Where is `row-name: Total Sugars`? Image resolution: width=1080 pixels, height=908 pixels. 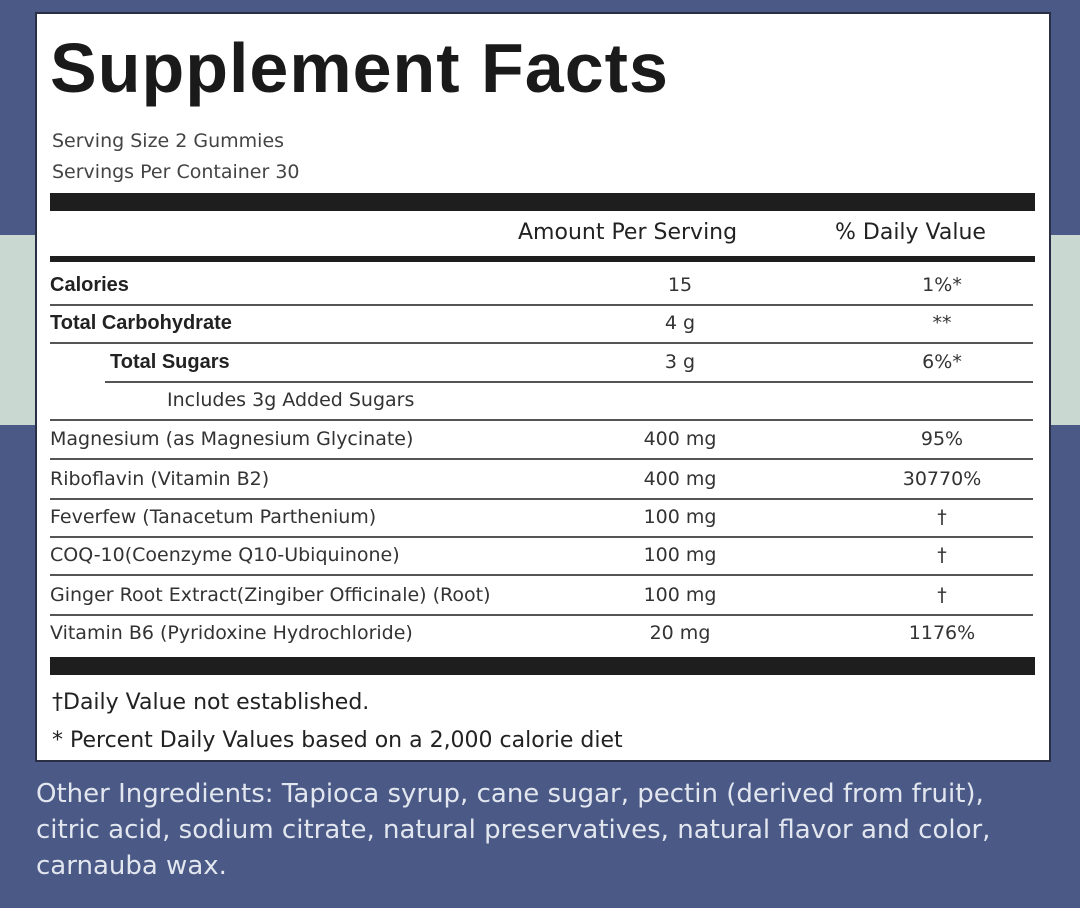 row-name: Total Sugars is located at coordinates (170, 362).